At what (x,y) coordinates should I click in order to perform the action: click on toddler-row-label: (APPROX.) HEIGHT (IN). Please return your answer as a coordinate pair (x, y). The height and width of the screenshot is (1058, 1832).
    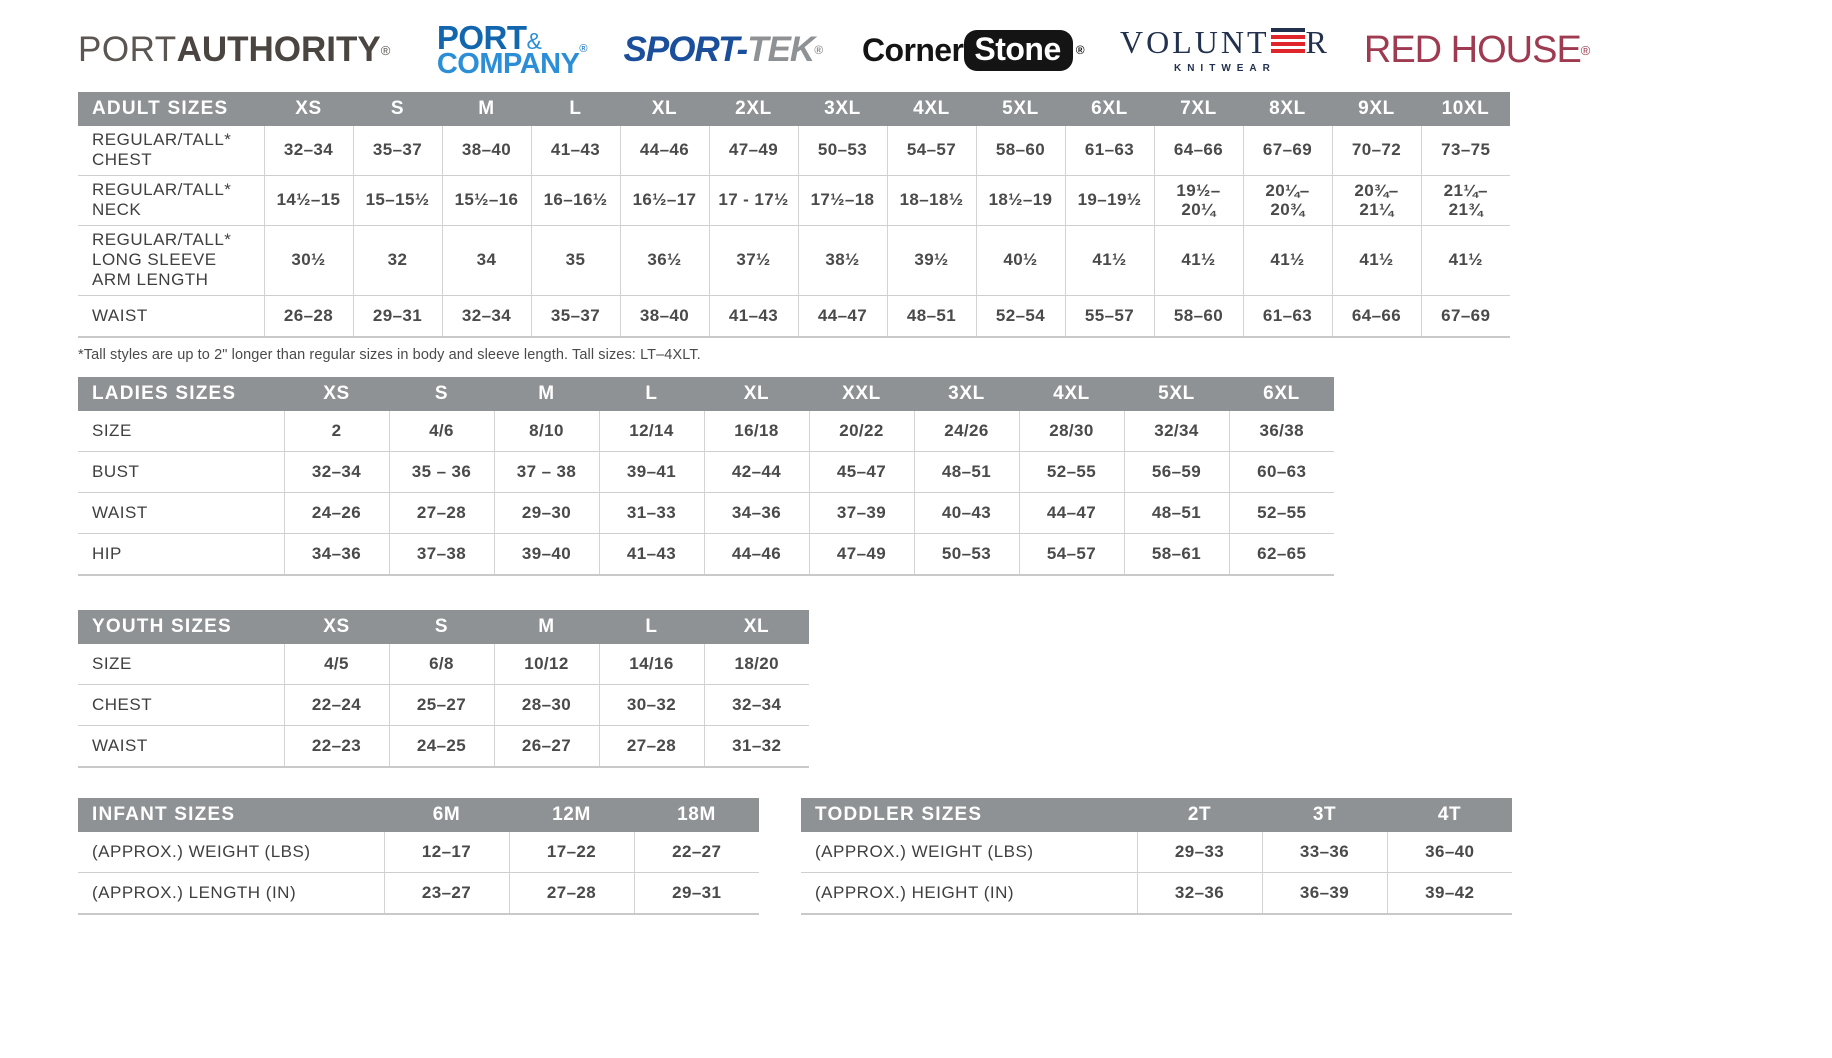
    Looking at the image, I should click on (969, 893).